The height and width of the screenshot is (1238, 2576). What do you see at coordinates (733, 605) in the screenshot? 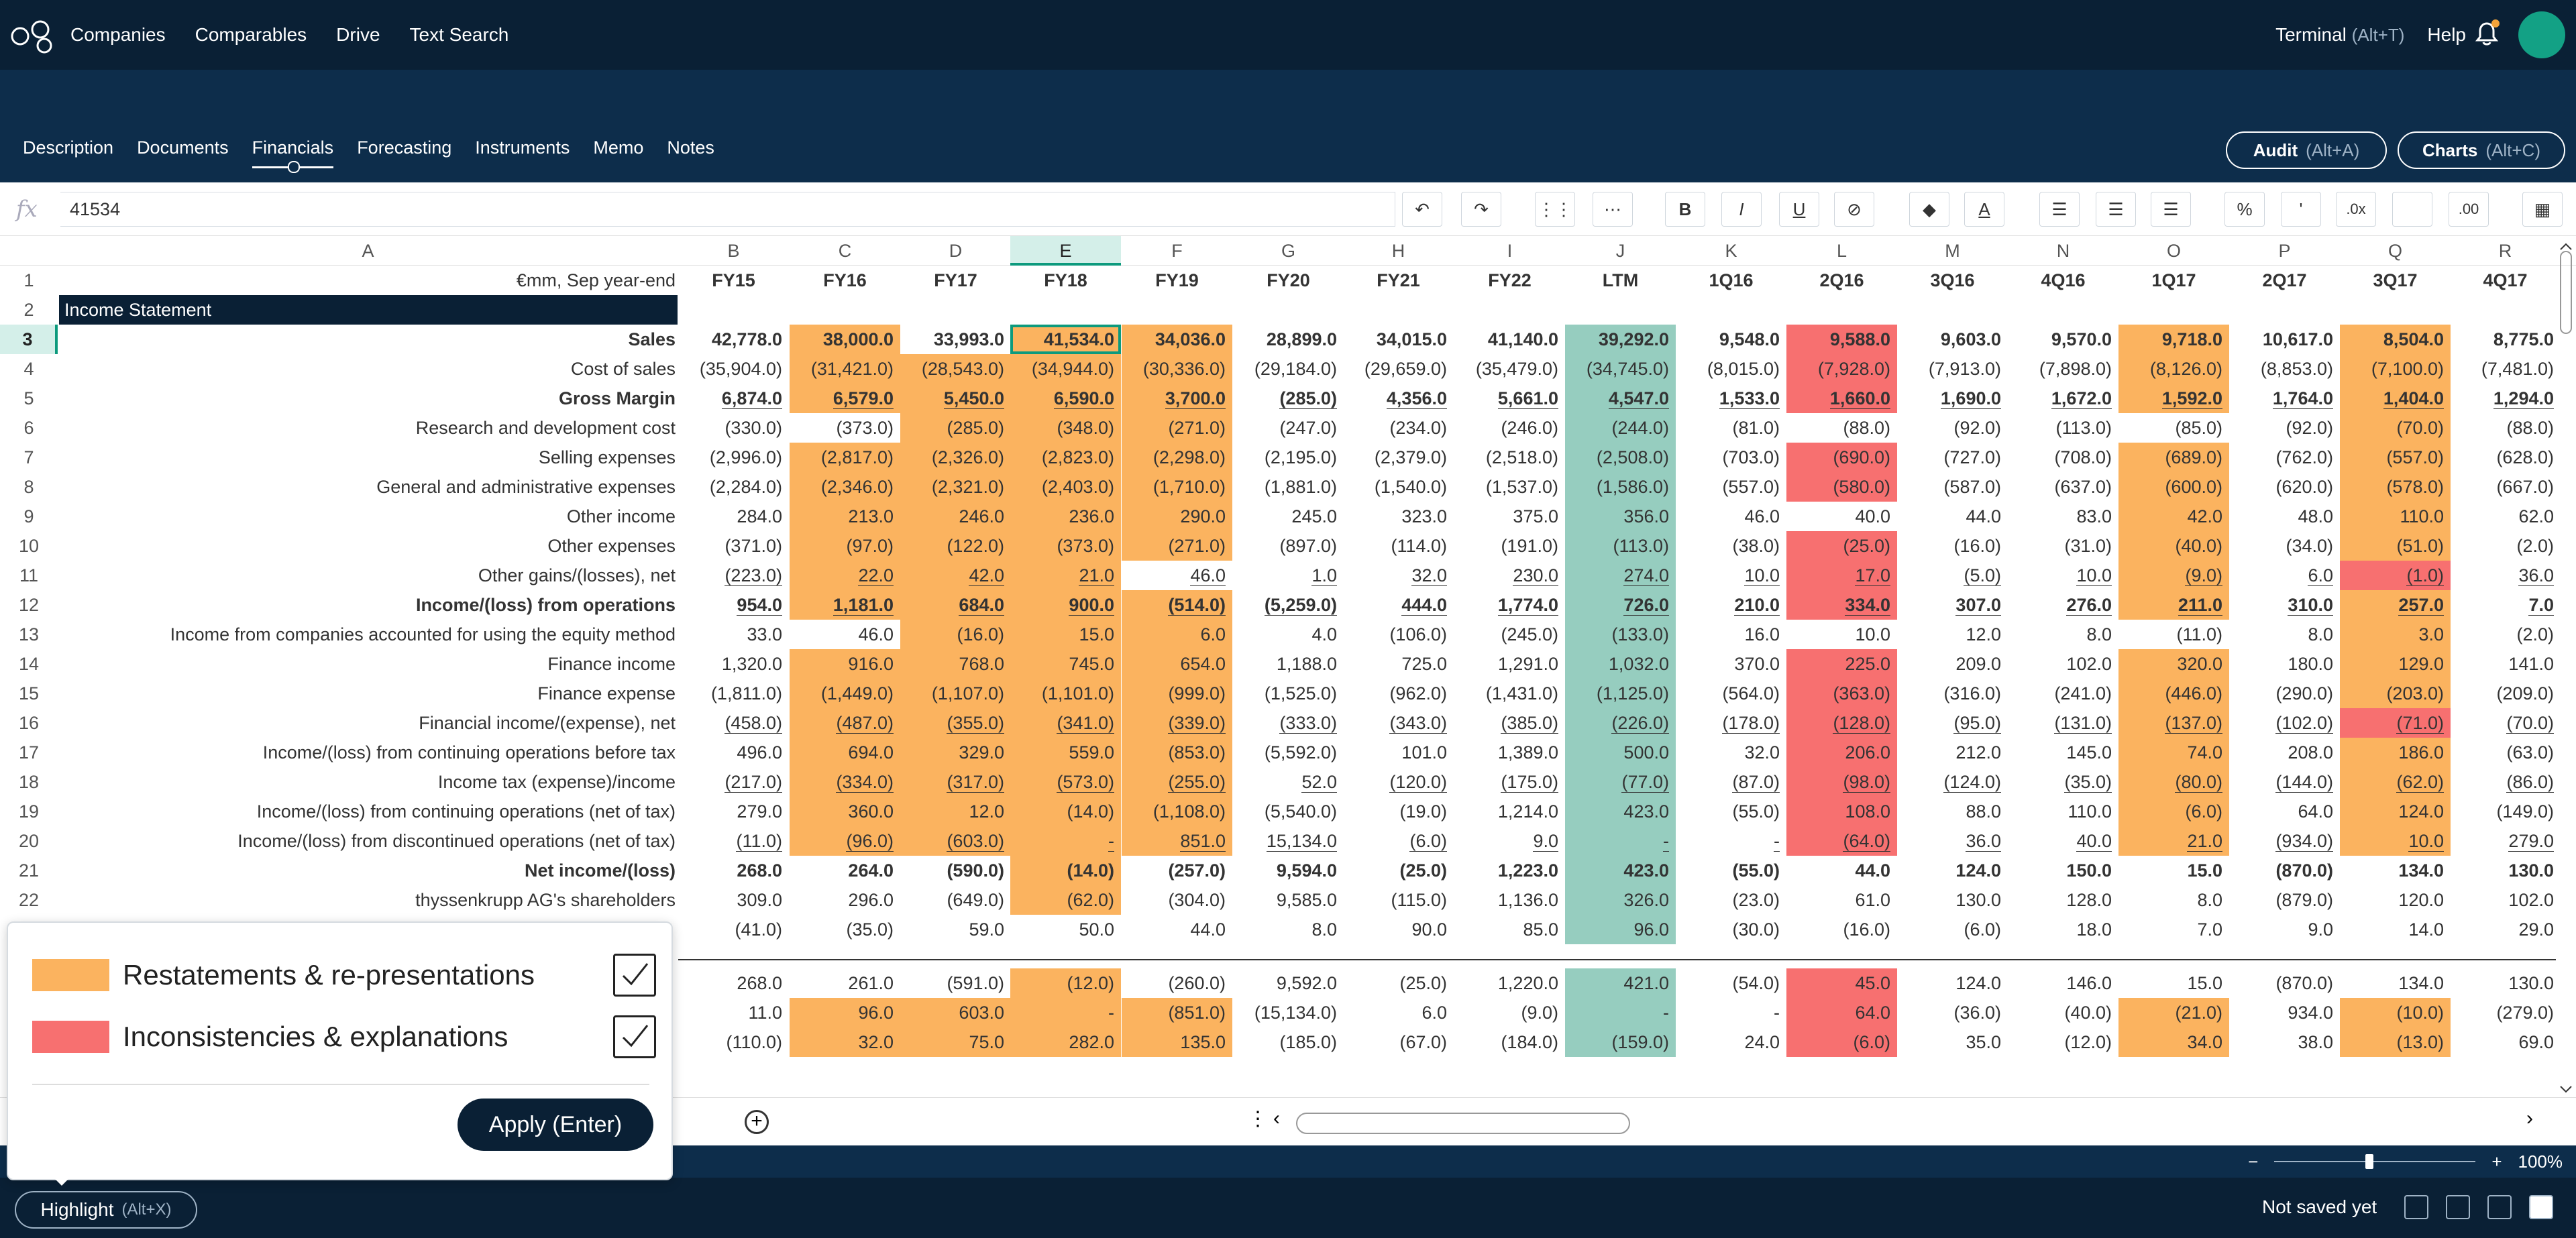
I see `cell: 954.0` at bounding box center [733, 605].